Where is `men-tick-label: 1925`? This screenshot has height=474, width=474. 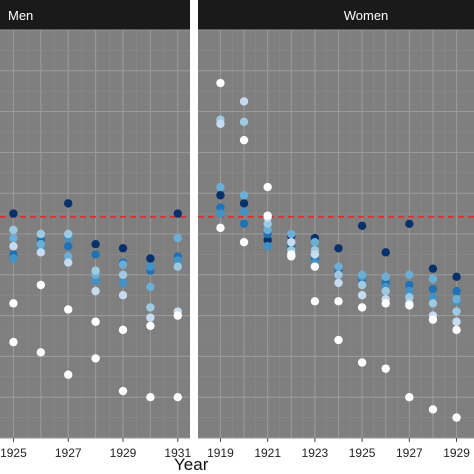
men-tick-label: 1925 is located at coordinates (13, 453).